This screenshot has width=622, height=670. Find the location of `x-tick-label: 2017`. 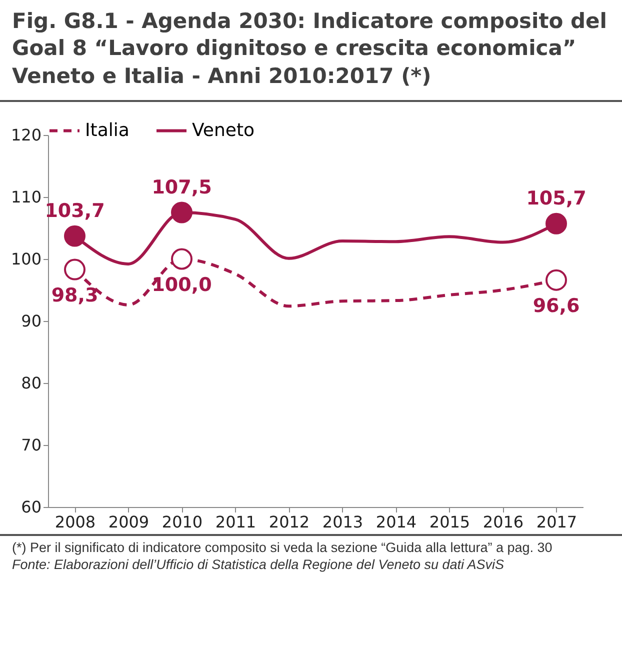

x-tick-label: 2017 is located at coordinates (557, 522).